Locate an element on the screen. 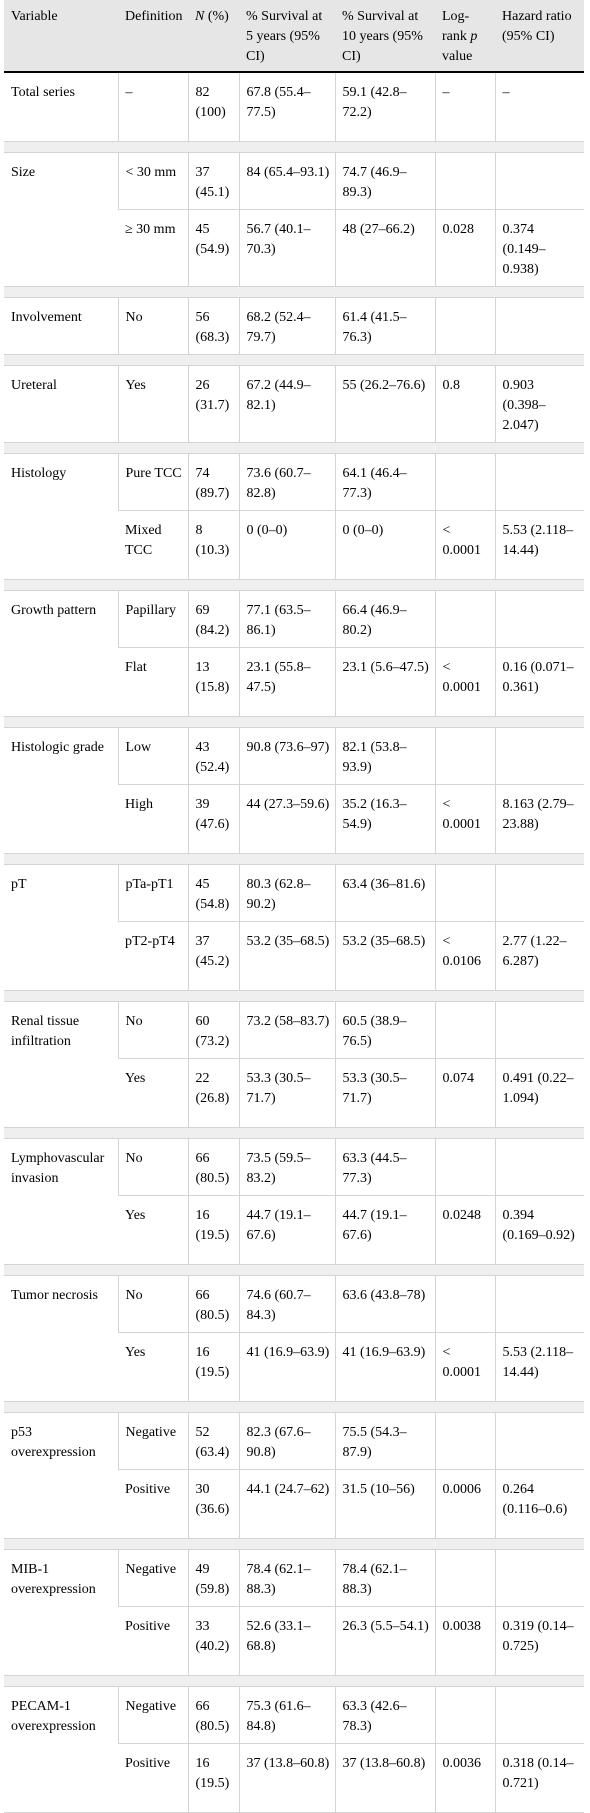 The height and width of the screenshot is (1813, 590). header-hazard-ratio: Hazard ratio (95% CI) is located at coordinates (539, 36).